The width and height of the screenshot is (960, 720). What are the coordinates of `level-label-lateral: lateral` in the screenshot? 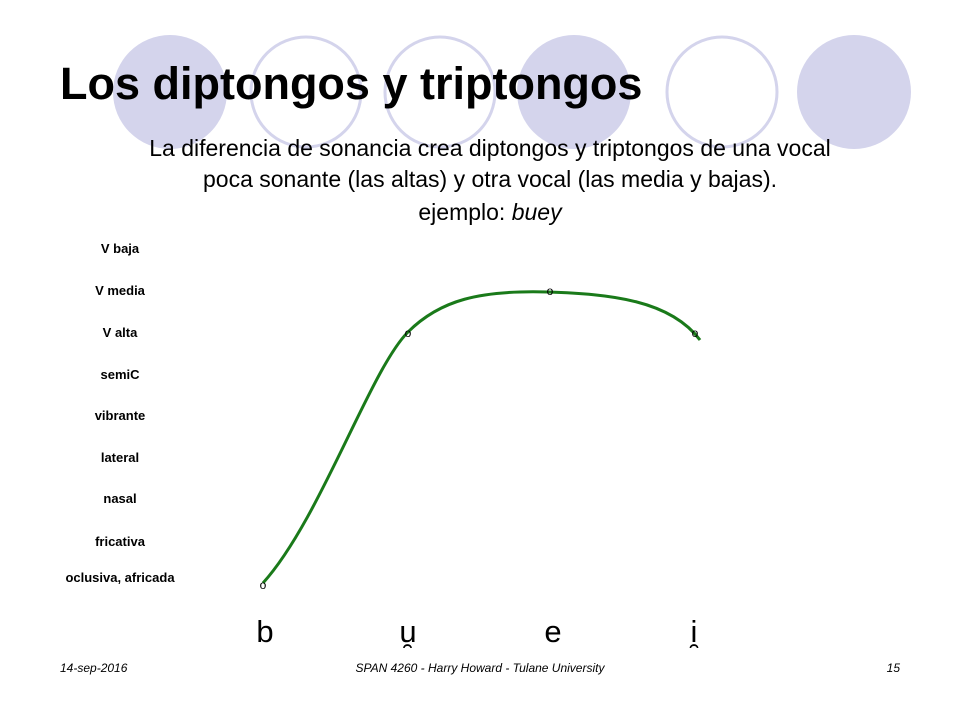 It's located at (120, 457).